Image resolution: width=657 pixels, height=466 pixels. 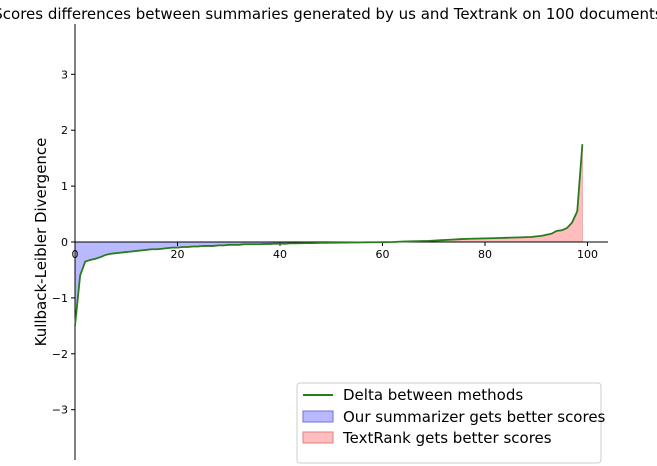 I want to click on x-tick-label: 0, so click(x=75, y=254).